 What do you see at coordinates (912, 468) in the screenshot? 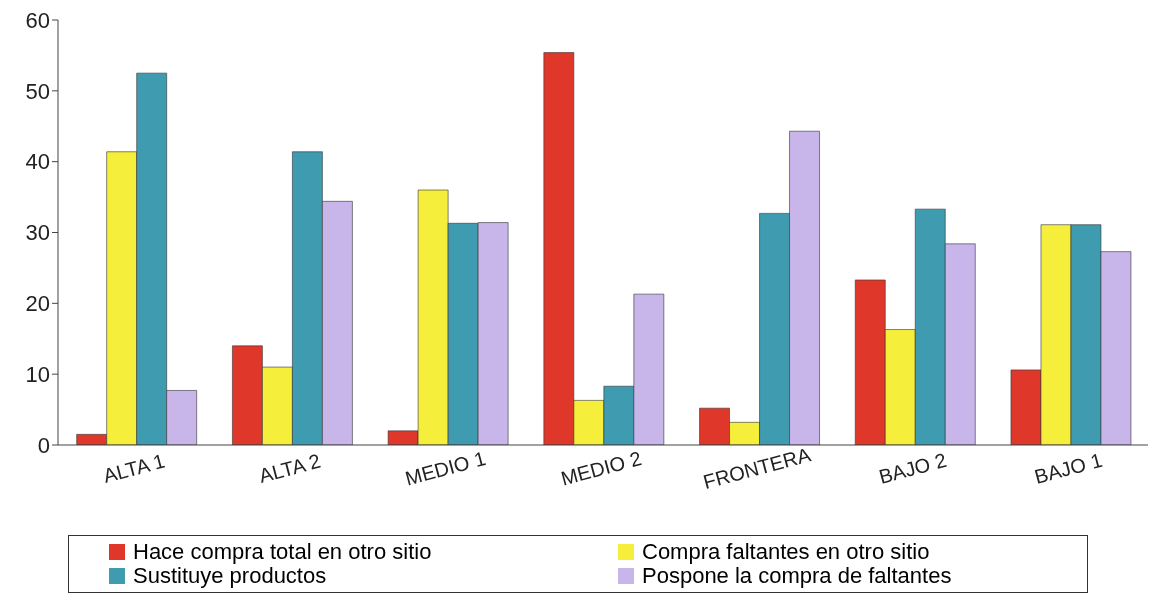
I see `x-tick-label: BAJO 2` at bounding box center [912, 468].